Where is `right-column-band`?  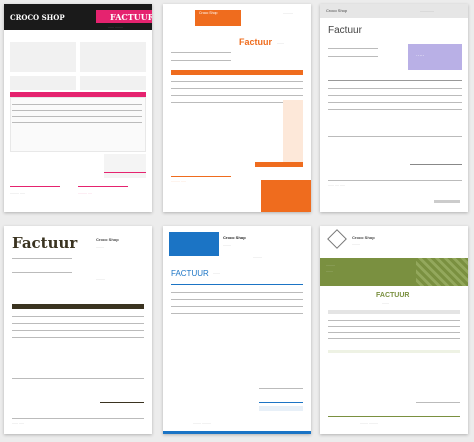 right-column-band is located at coordinates (293, 132).